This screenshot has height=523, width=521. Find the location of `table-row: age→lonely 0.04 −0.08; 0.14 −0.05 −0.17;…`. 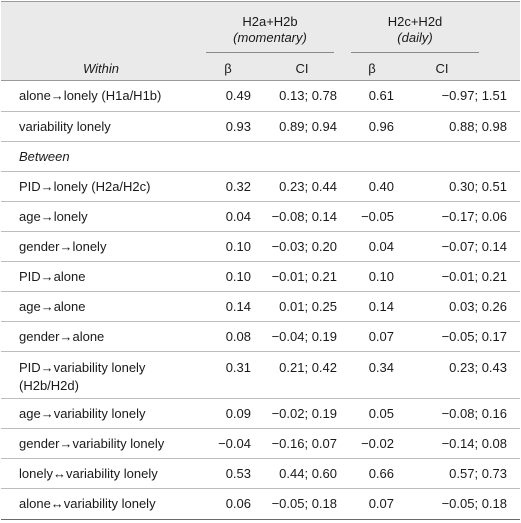

table-row: age→lonely 0.04 −0.08; 0.14 −0.05 −0.17;… is located at coordinates (260, 217).